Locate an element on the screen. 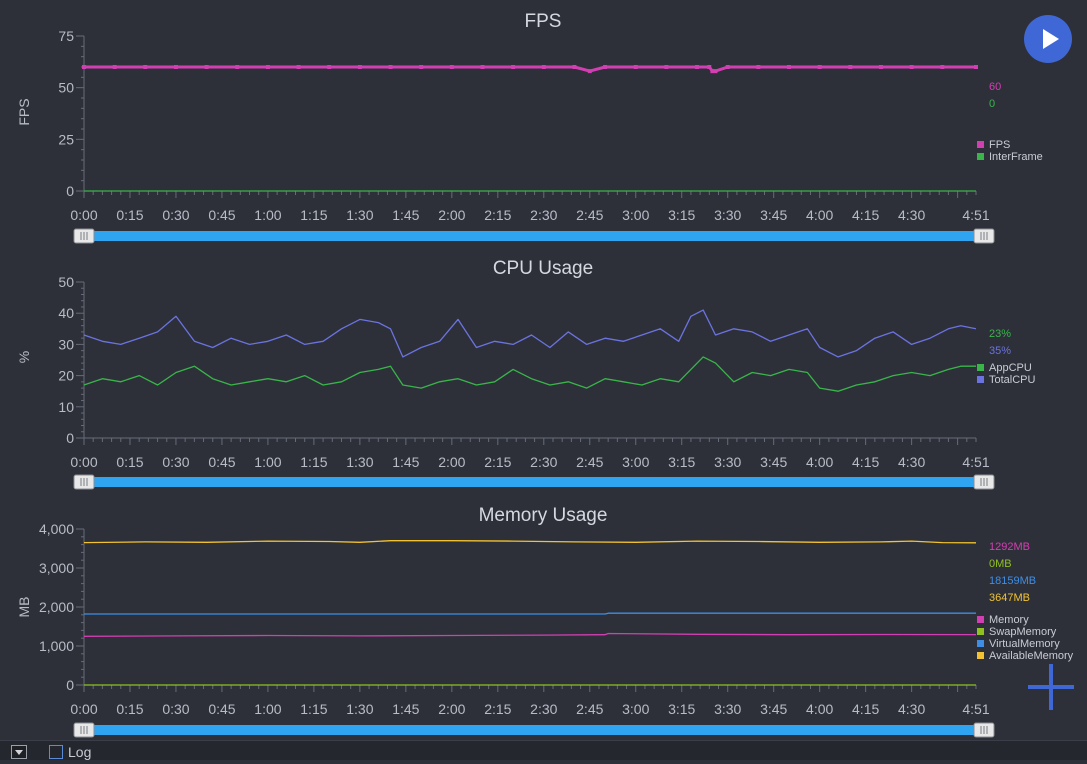  series-line-memory is located at coordinates (530, 634).